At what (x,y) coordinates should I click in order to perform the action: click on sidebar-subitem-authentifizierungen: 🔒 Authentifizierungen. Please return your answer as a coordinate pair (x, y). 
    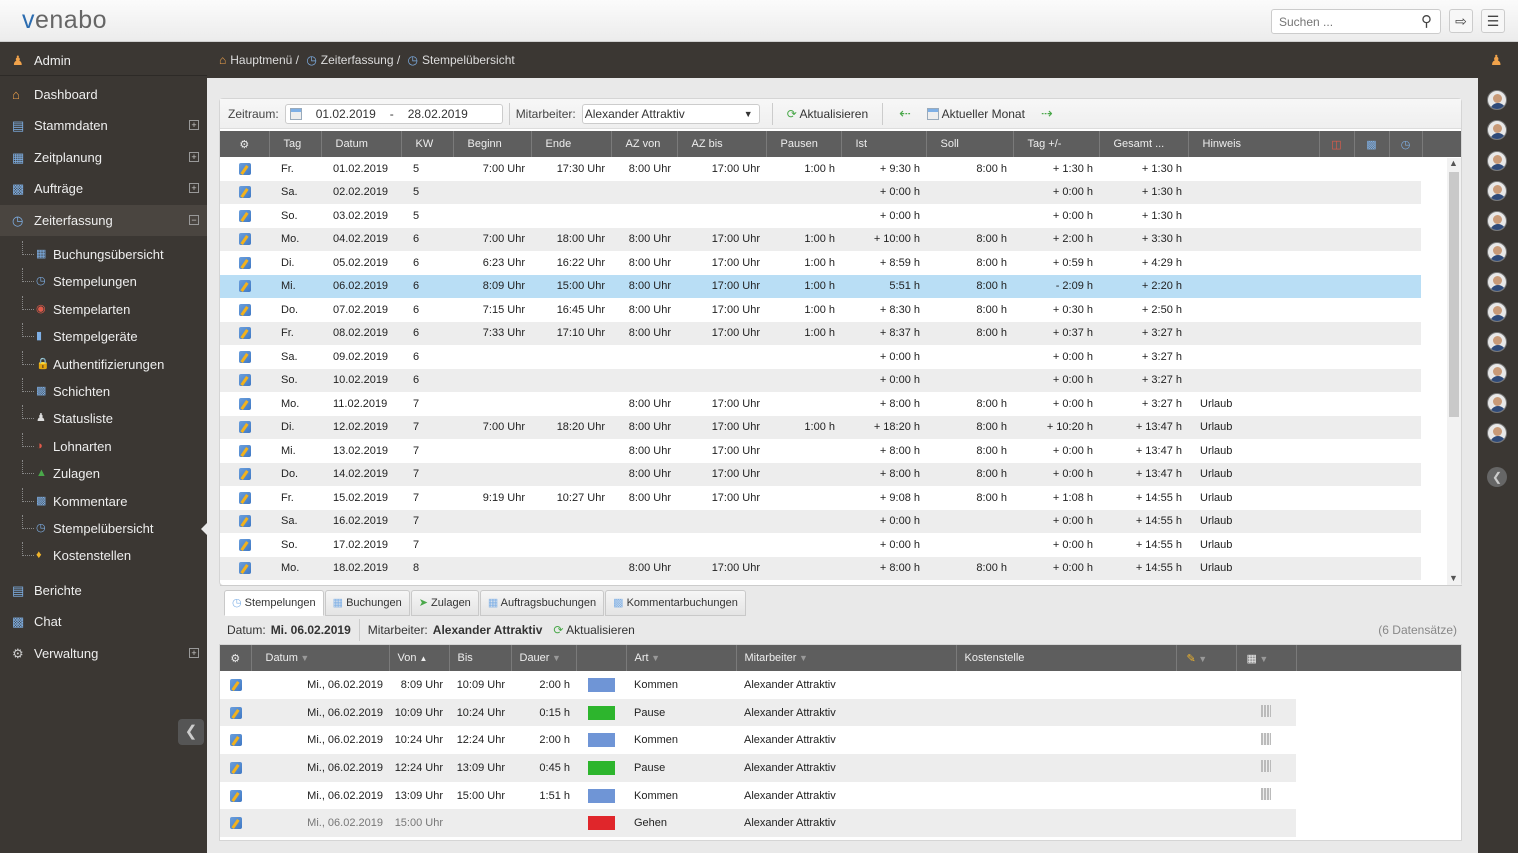
    Looking at the image, I should click on (103, 364).